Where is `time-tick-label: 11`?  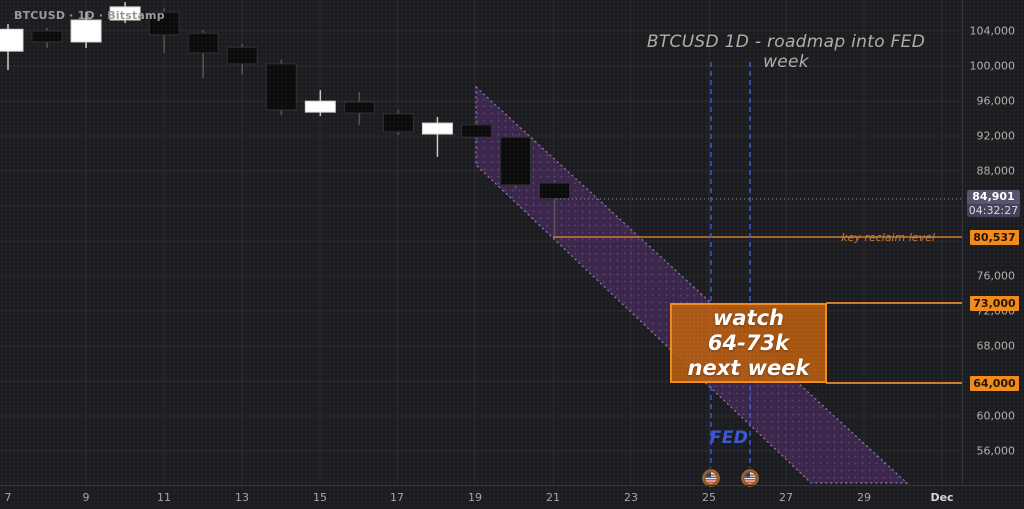 time-tick-label: 11 is located at coordinates (164, 497).